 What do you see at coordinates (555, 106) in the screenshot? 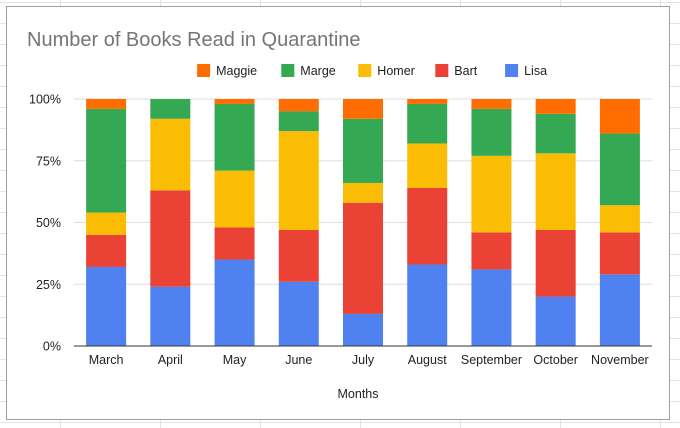
I see `bar-maggie-october` at bounding box center [555, 106].